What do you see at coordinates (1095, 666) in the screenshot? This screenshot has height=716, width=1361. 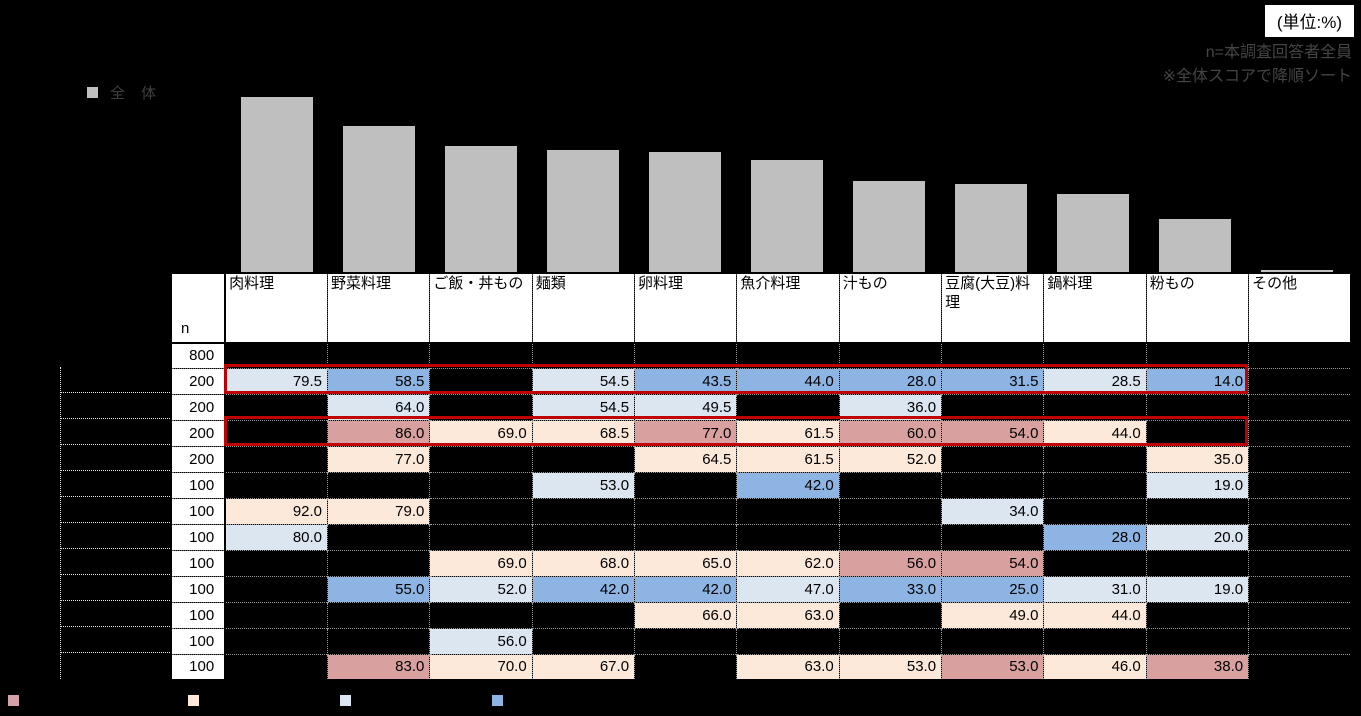 I see `score-cell: 46.0` at bounding box center [1095, 666].